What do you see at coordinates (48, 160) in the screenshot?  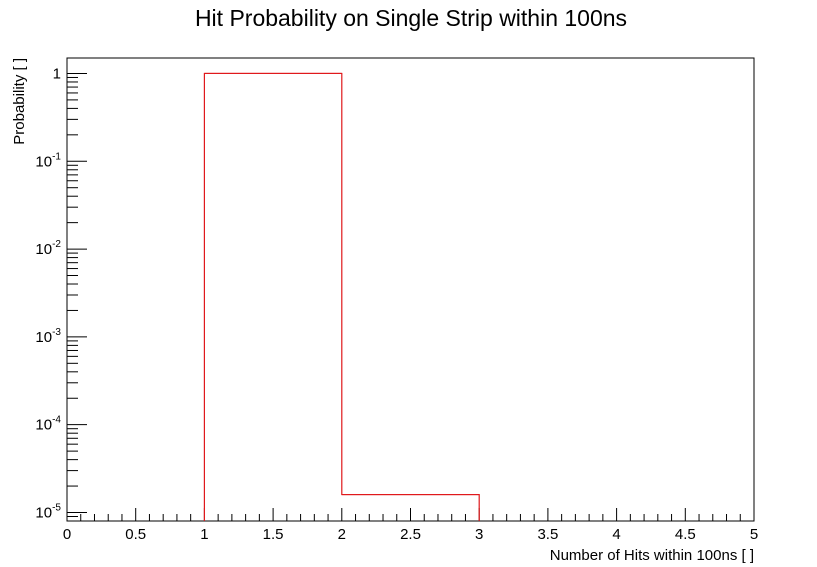 I see `y-tick-label: 10⁻¹` at bounding box center [48, 160].